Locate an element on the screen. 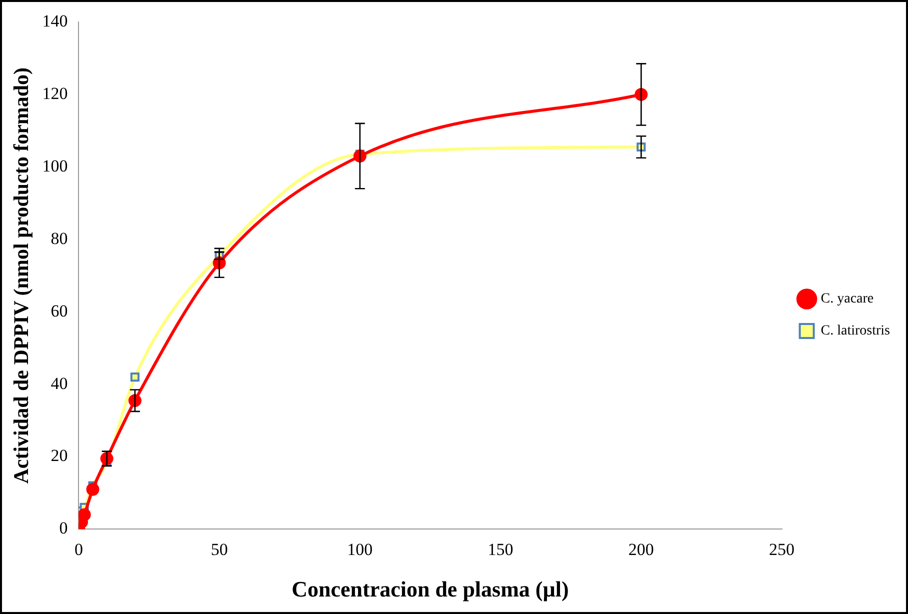 The image size is (908, 614). x-tick-label: 100 is located at coordinates (360, 549).